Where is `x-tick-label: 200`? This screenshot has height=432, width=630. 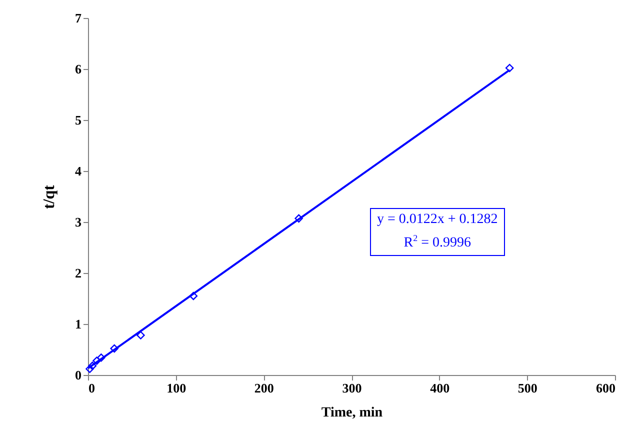
x-tick-label: 200 is located at coordinates (264, 388).